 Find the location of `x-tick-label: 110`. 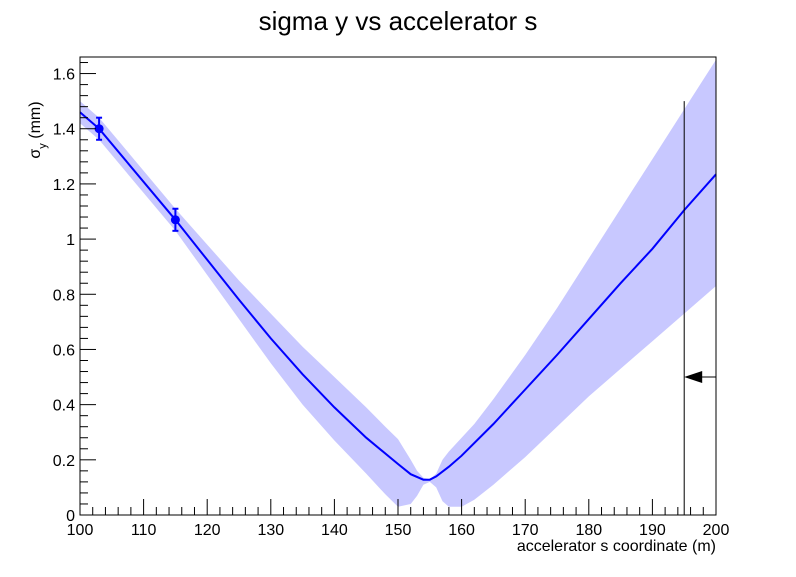

x-tick-label: 110 is located at coordinates (144, 530).